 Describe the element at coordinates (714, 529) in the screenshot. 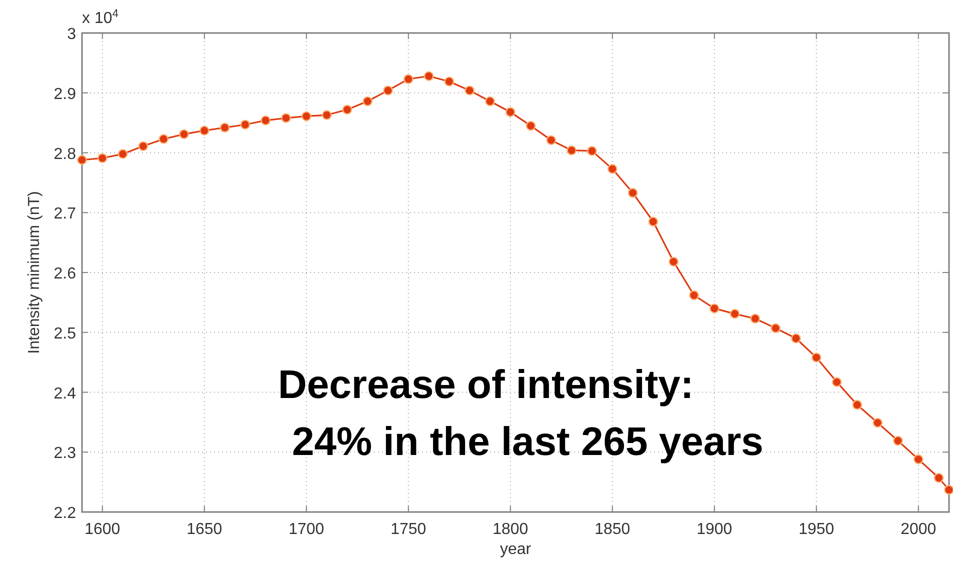

I see `x-tick-label: 1900` at that location.